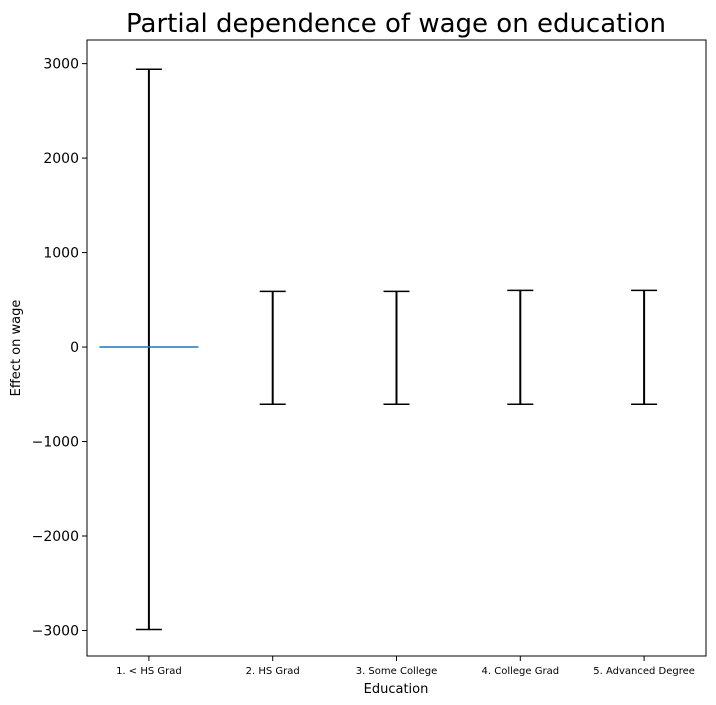 This screenshot has width=716, height=705. What do you see at coordinates (273, 671) in the screenshot?
I see `x-tick-label: 2. HS Grad` at bounding box center [273, 671].